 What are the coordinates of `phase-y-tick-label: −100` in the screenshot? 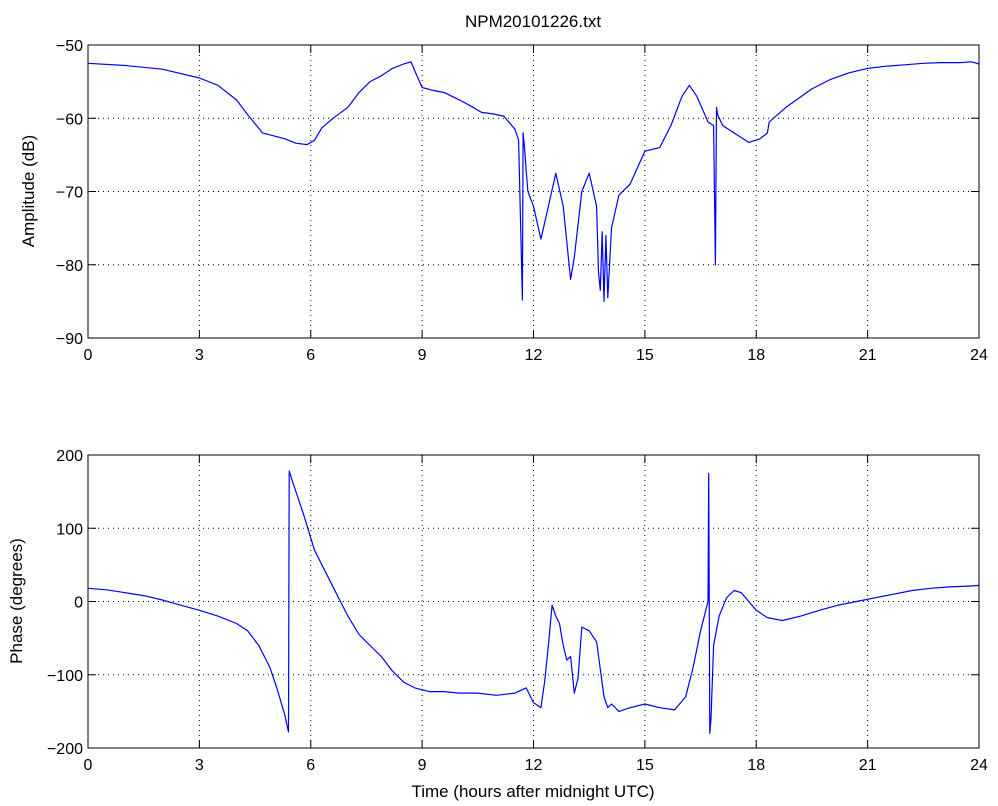 It's located at (65, 676).